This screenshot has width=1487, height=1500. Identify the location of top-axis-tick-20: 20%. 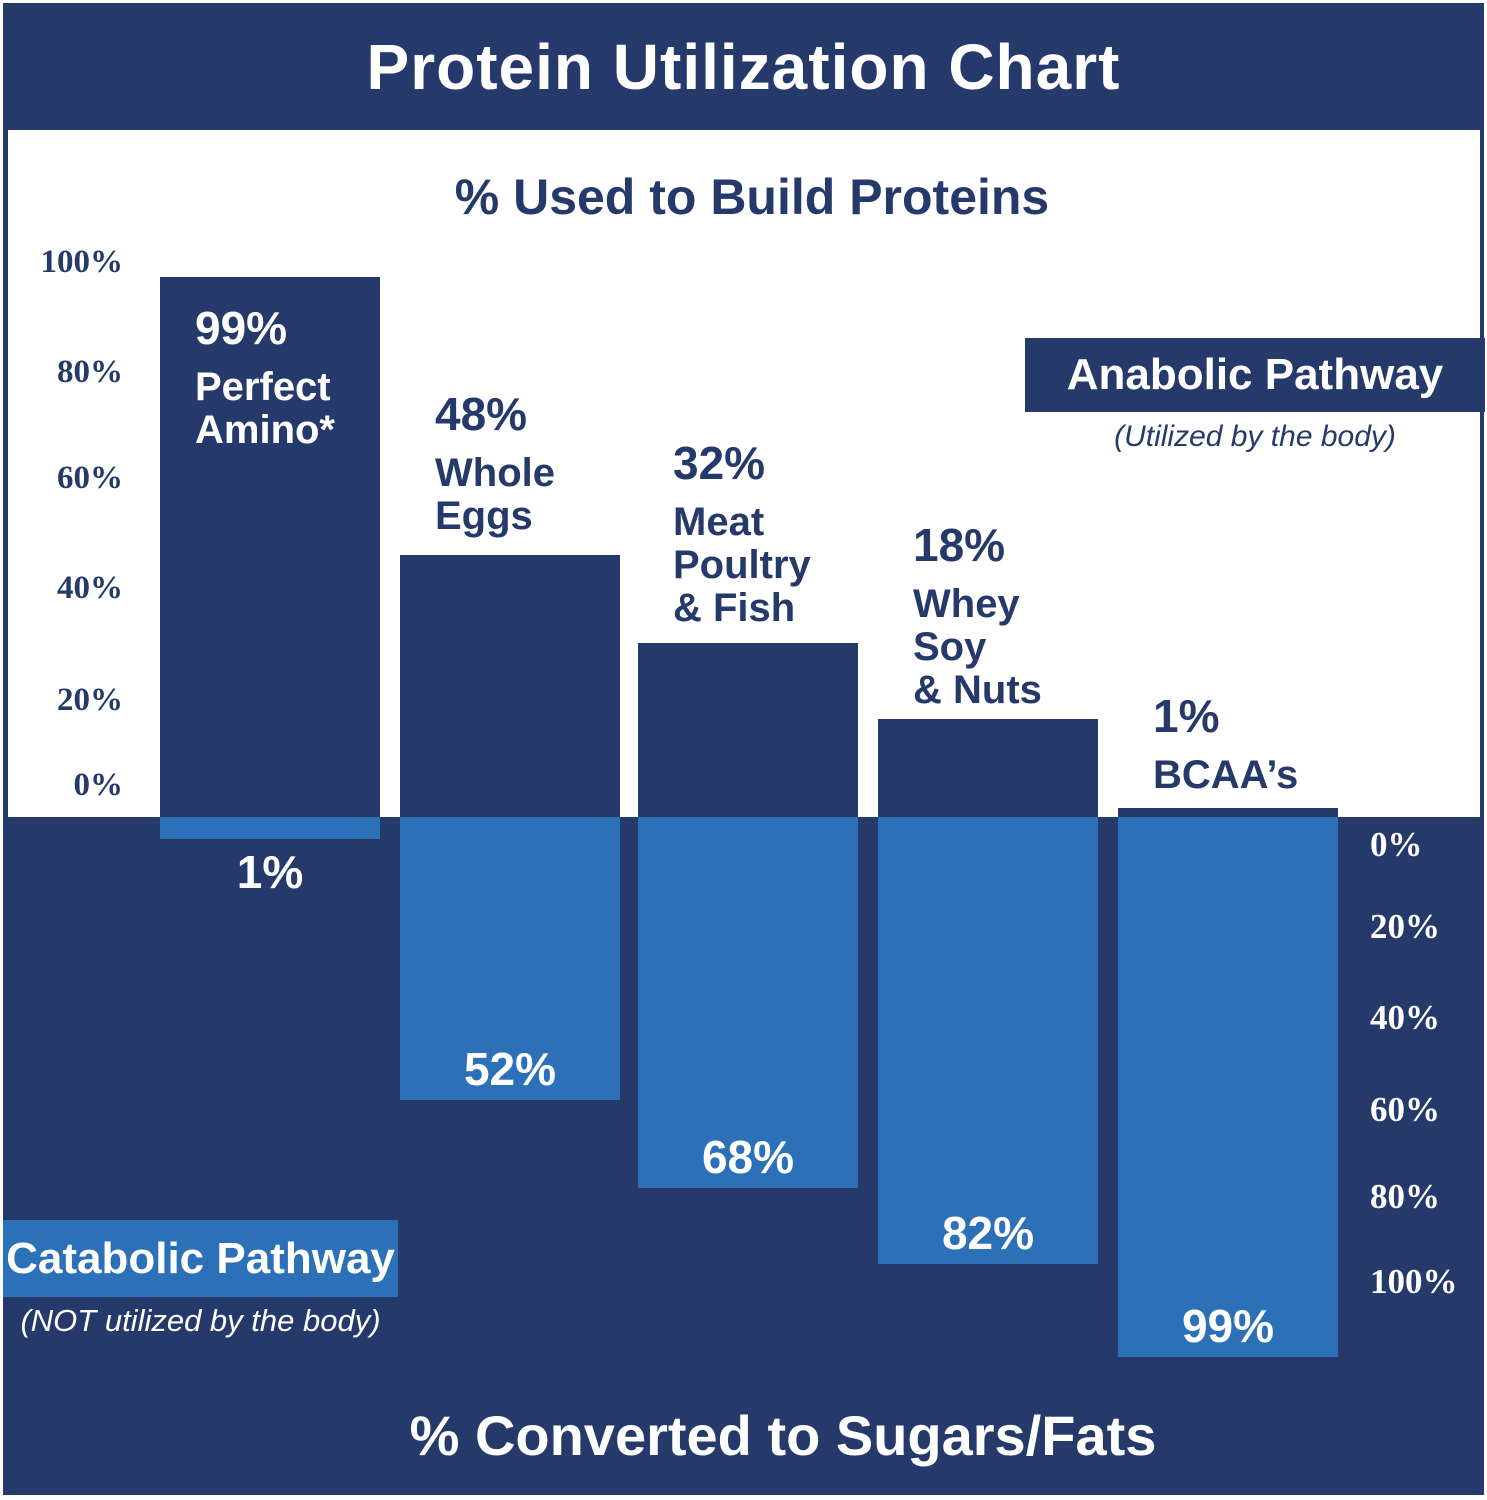
(90, 700).